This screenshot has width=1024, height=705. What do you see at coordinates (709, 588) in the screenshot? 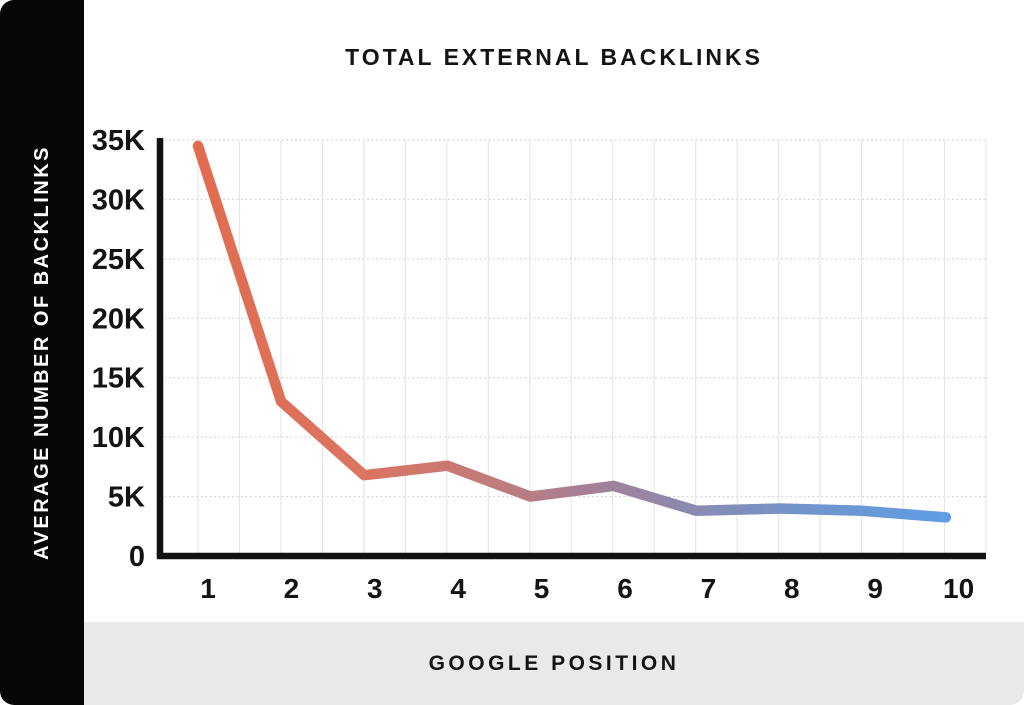
I see `x-tick-label: 7` at bounding box center [709, 588].